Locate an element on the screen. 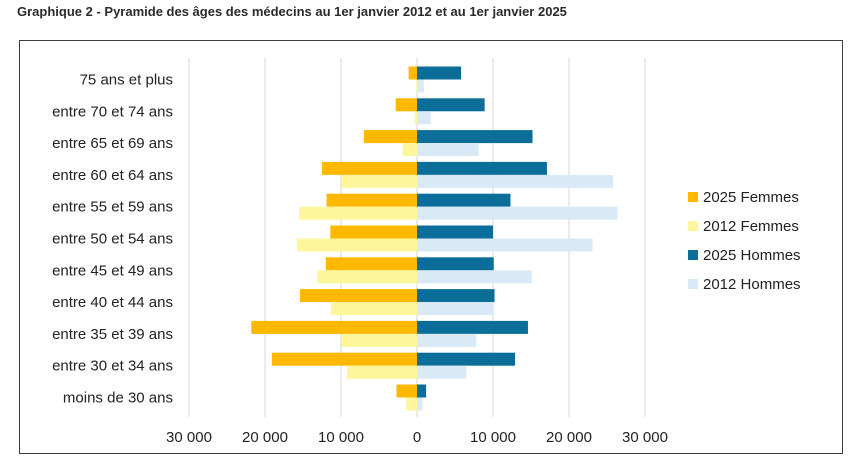 This screenshot has width=866, height=466. category-label: entre 45 et 49 ans is located at coordinates (112, 270).